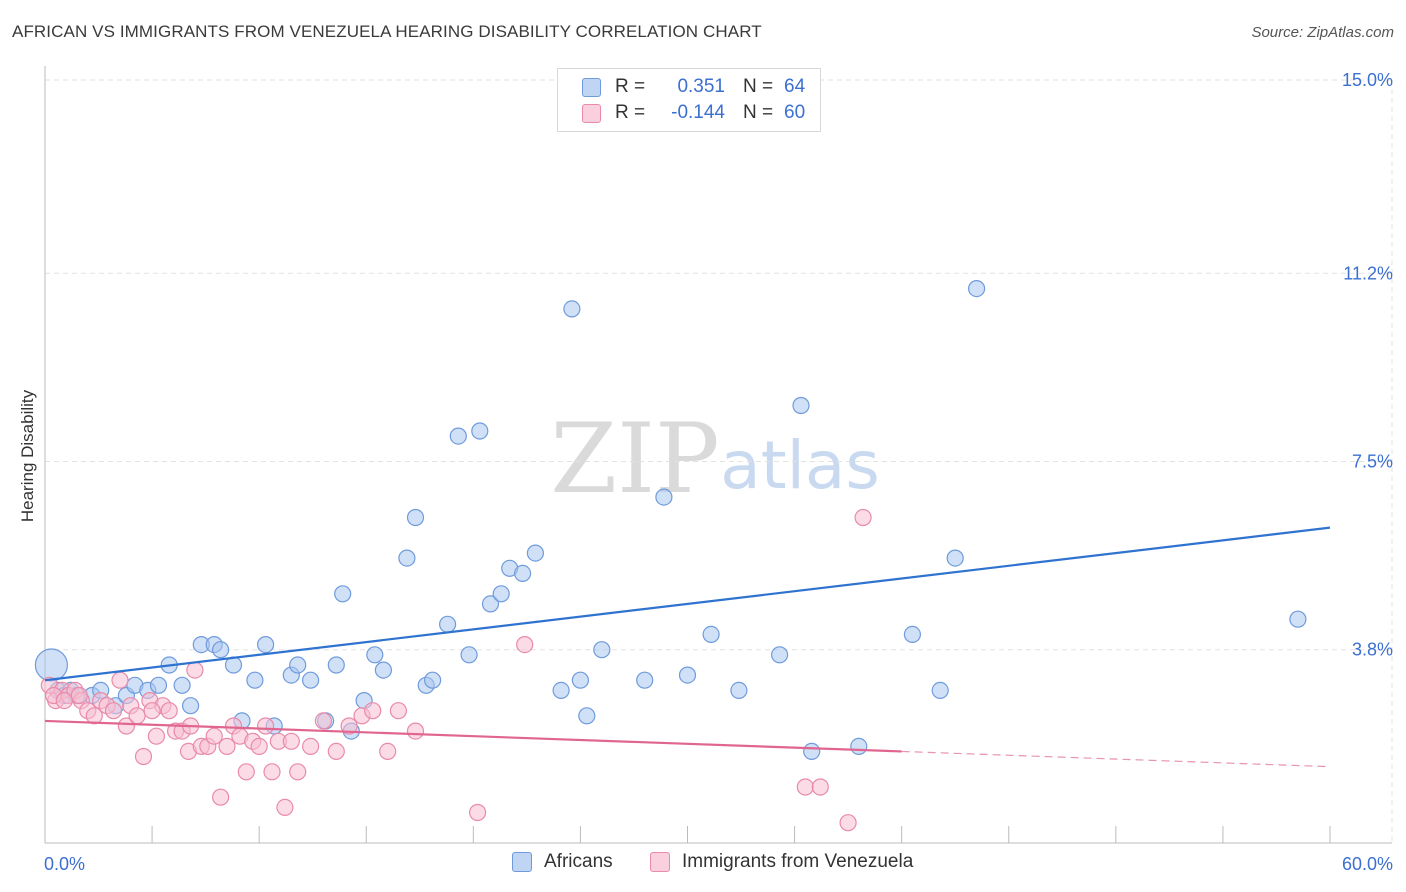 The height and width of the screenshot is (892, 1406). I want to click on y-tick-label: 7.5%, so click(1372, 462).